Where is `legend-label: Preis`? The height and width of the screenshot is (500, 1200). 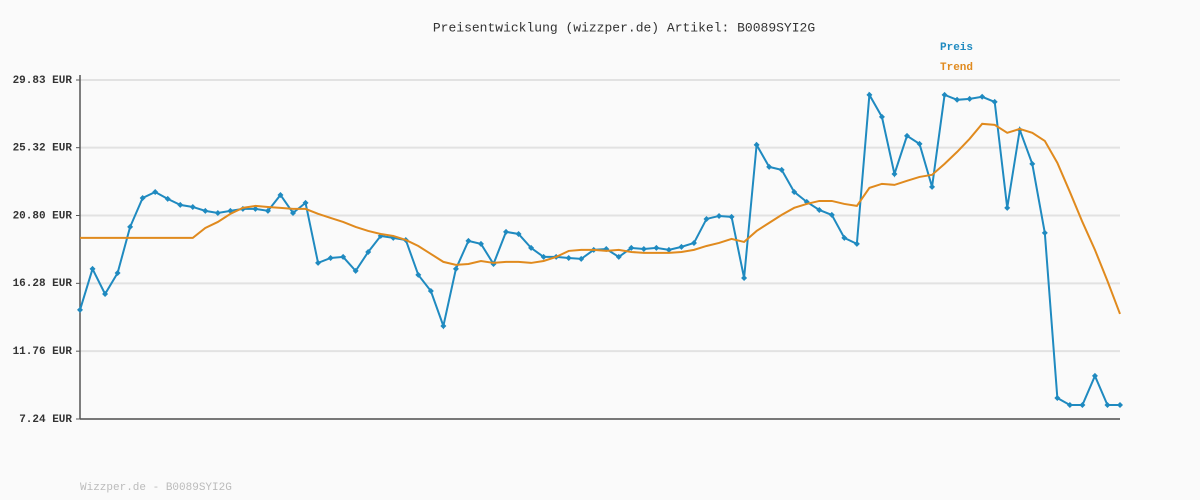 legend-label: Preis is located at coordinates (956, 48).